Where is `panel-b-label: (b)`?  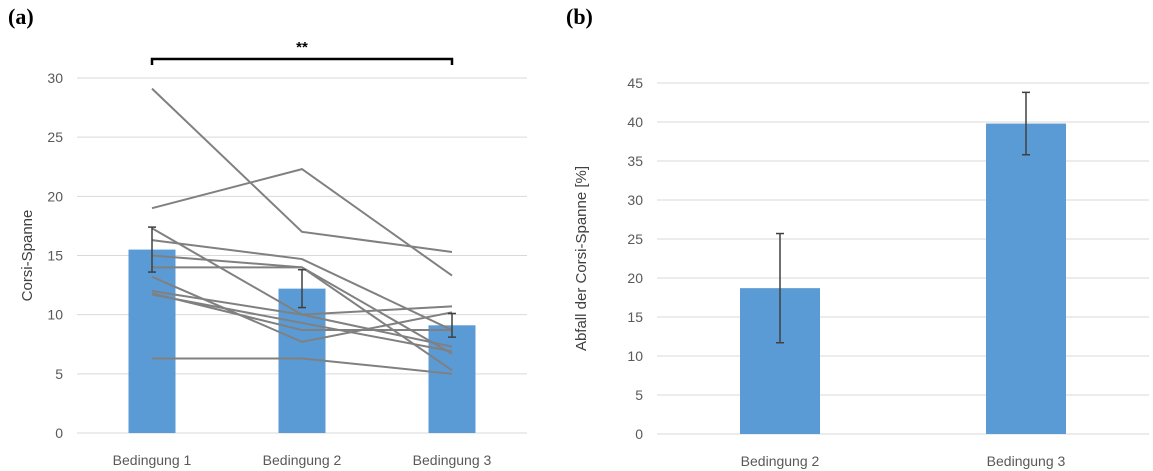
panel-b-label: (b) is located at coordinates (579, 16).